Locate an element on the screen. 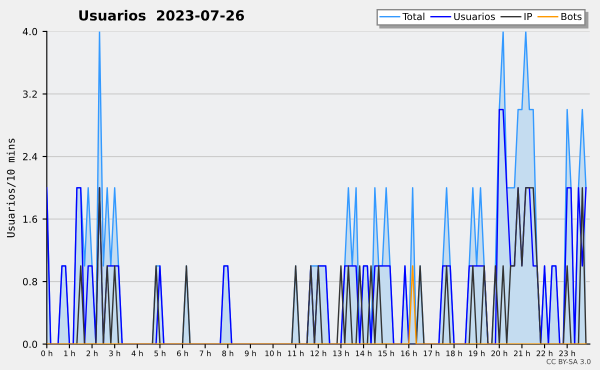 This screenshot has width=600, height=370. y-tick-label: 4.0 is located at coordinates (30, 32).